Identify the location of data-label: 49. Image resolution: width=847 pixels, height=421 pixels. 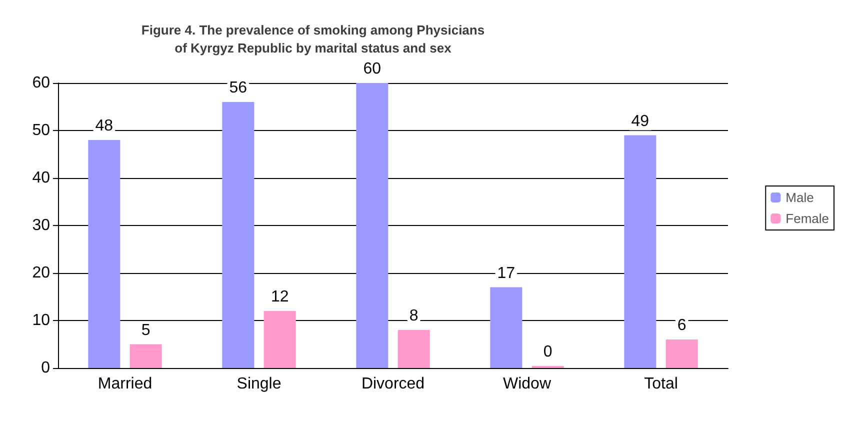
(640, 121).